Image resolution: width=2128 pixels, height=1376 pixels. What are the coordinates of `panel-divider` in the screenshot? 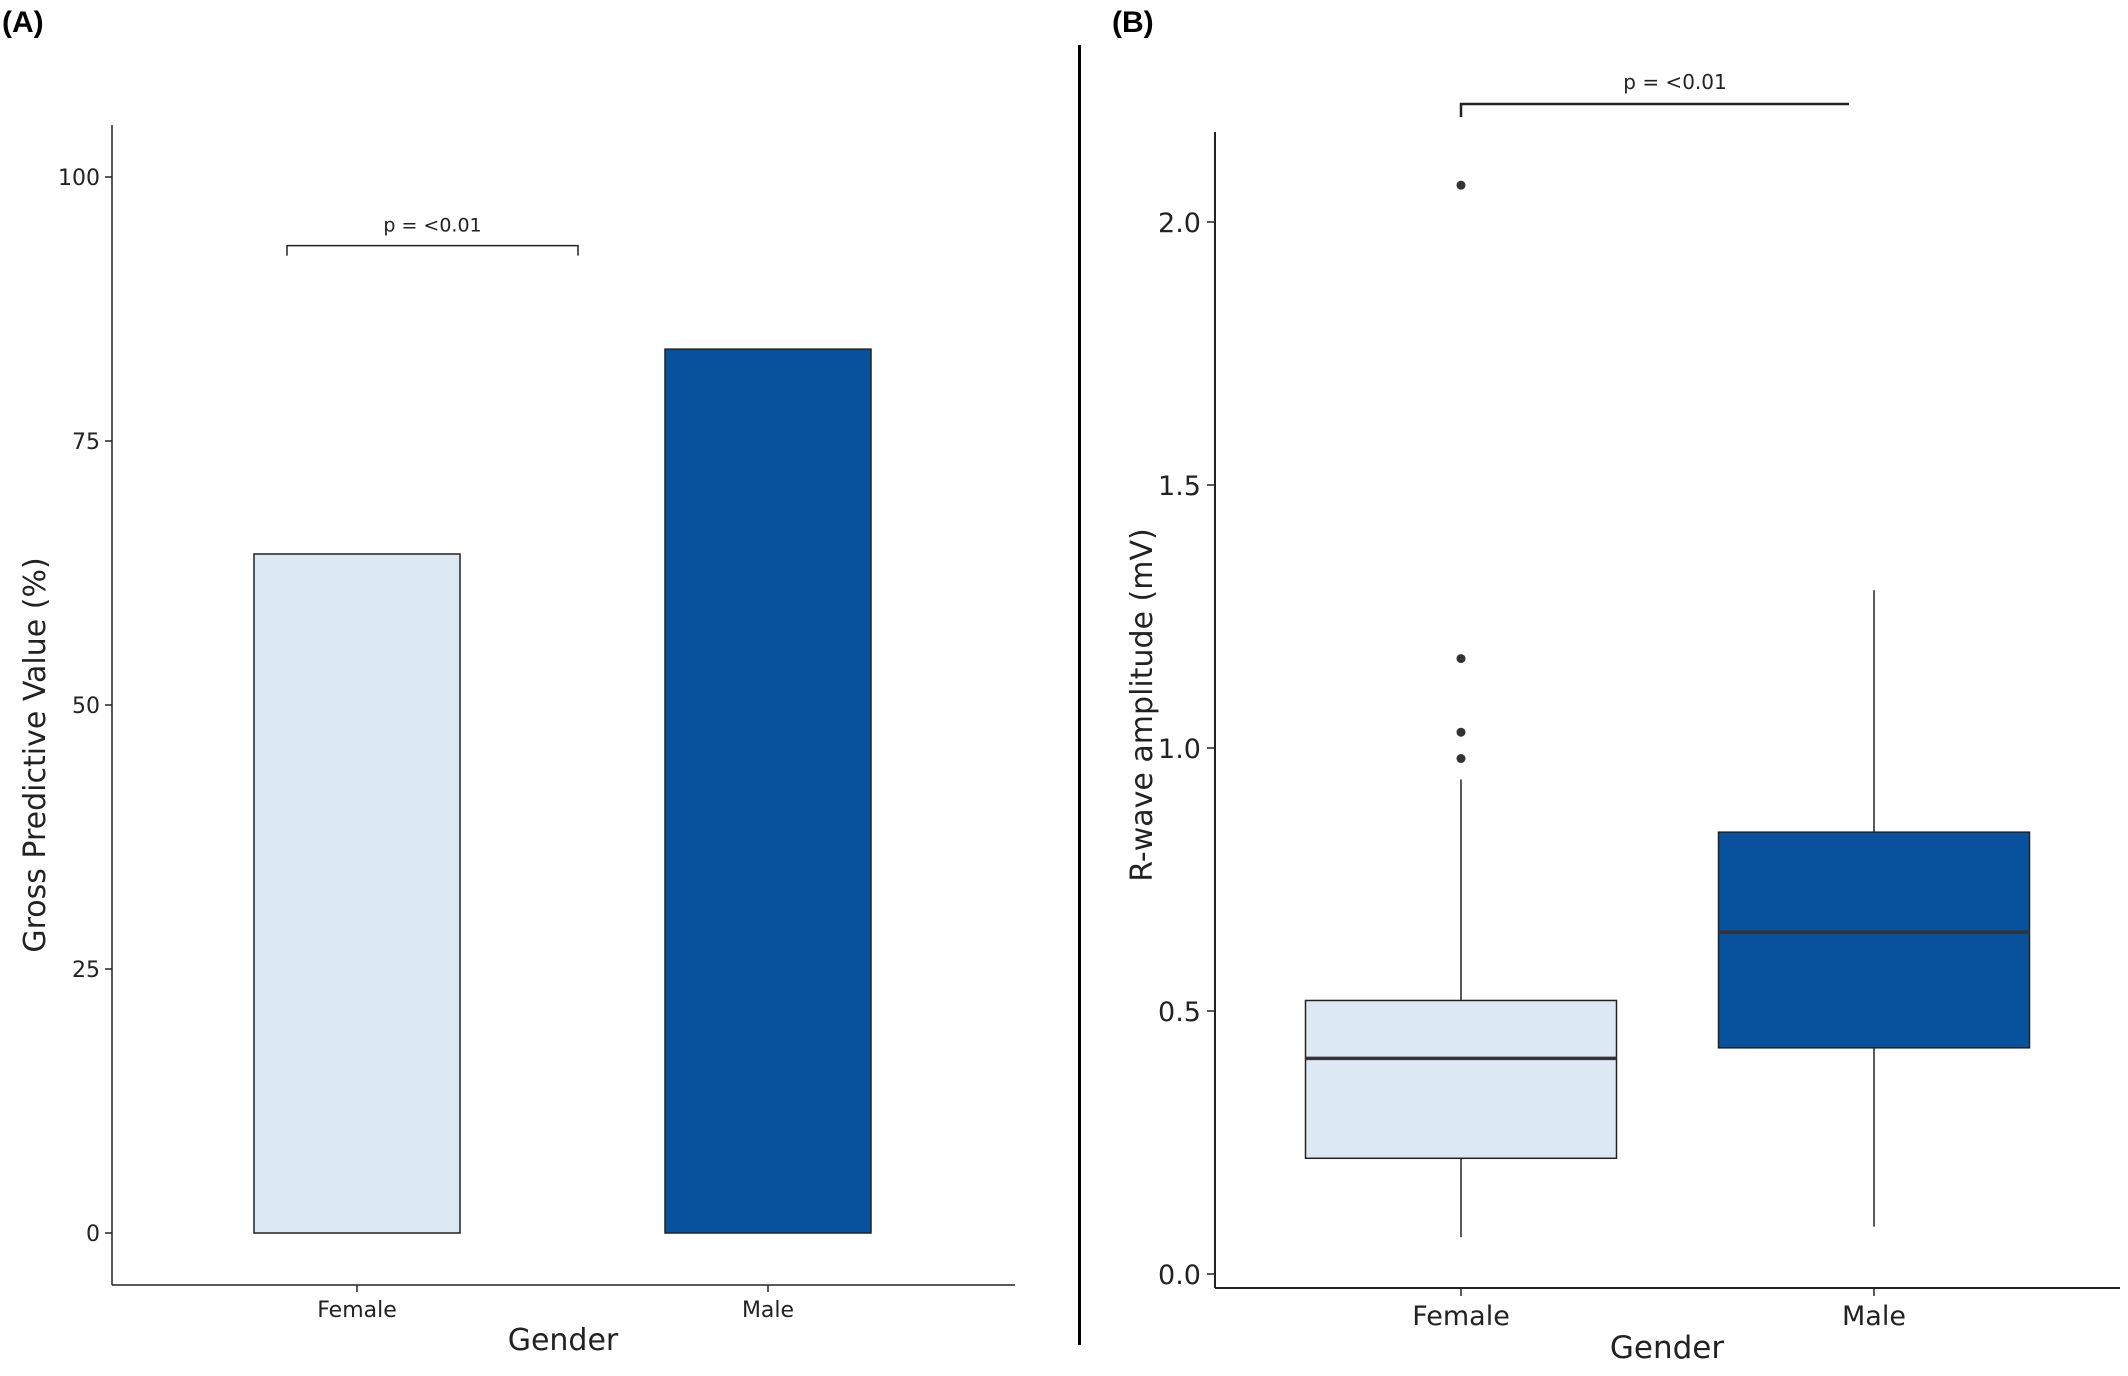 It's located at (1079, 695).